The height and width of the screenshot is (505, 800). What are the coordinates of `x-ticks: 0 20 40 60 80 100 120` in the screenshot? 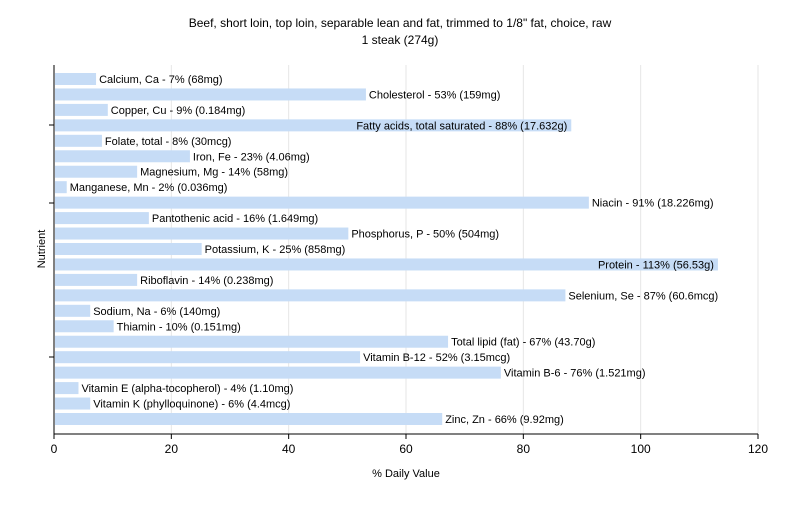 It's located at (409, 445).